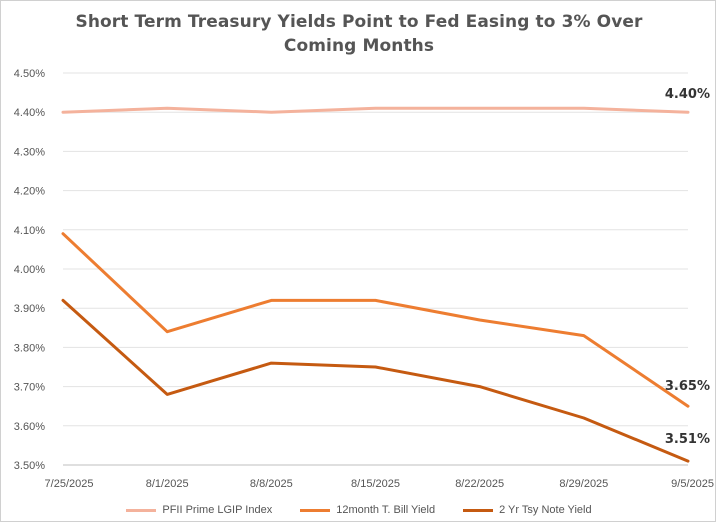 This screenshot has height=524, width=718. What do you see at coordinates (687, 267) in the screenshot?
I see `end-labels: 4.40% 3.65% 3.51%` at bounding box center [687, 267].